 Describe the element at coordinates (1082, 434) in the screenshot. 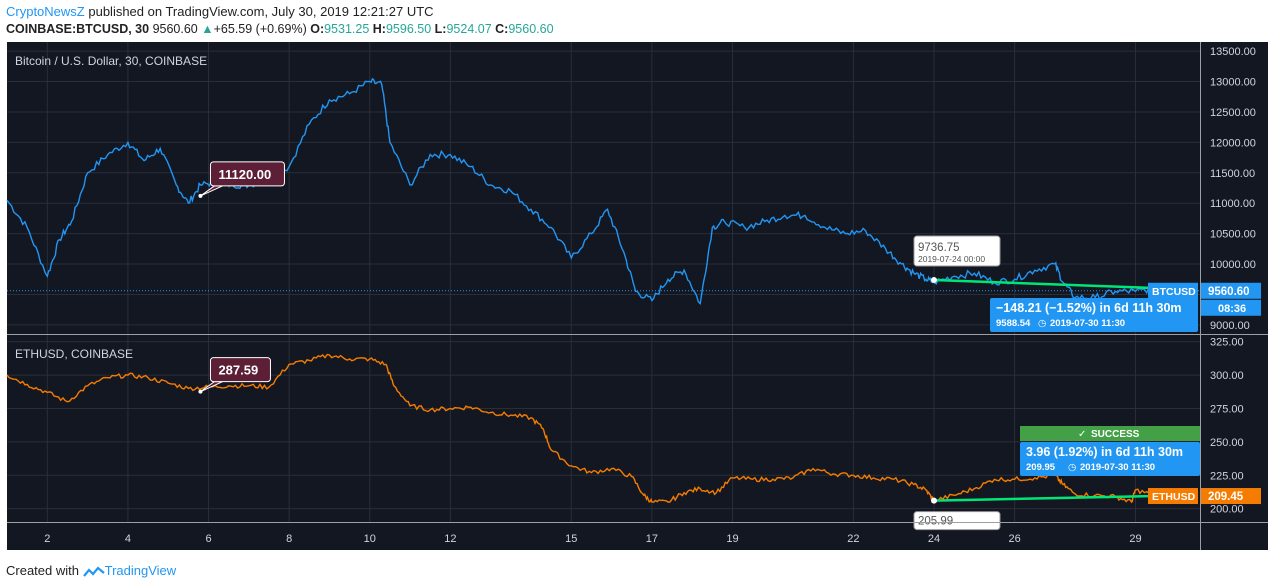

I see `success-check-icon: ✓` at that location.